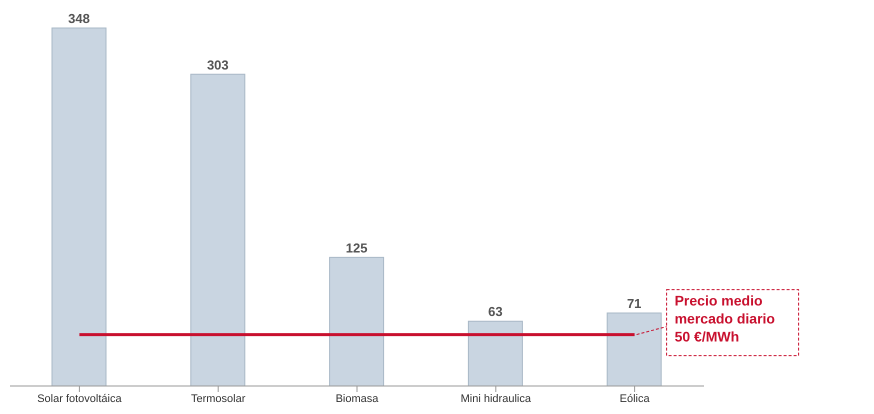  I want to click on x-tick-label: Termosolar, so click(218, 398).